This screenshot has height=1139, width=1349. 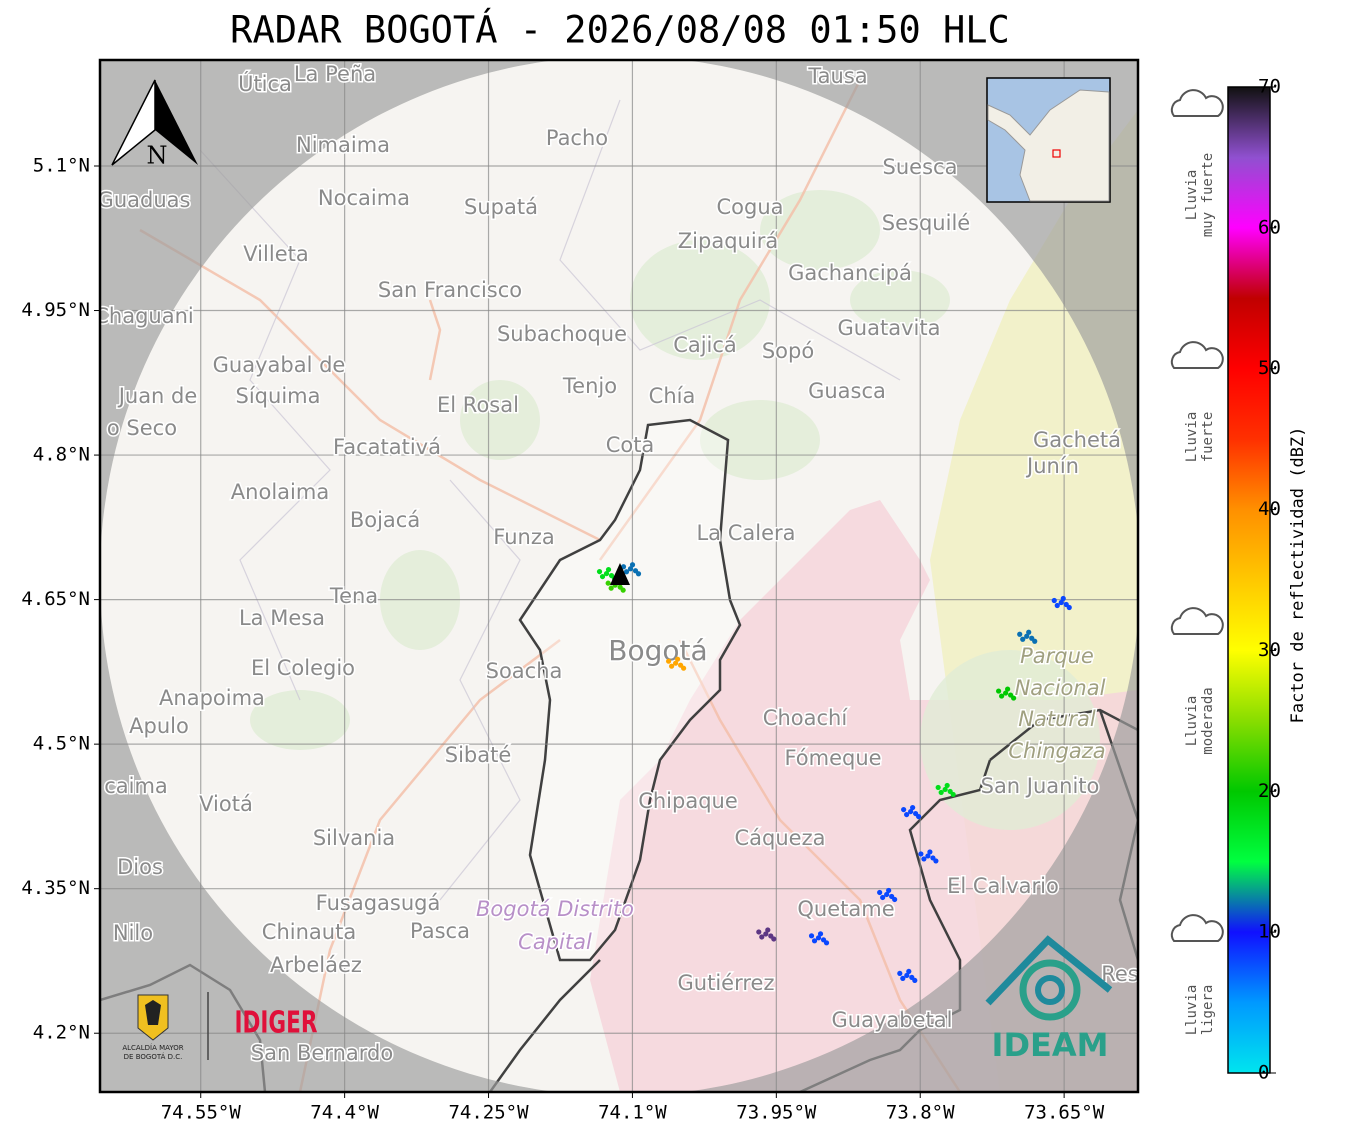 I want to click on place-label: Guayabal de, so click(x=279, y=365).